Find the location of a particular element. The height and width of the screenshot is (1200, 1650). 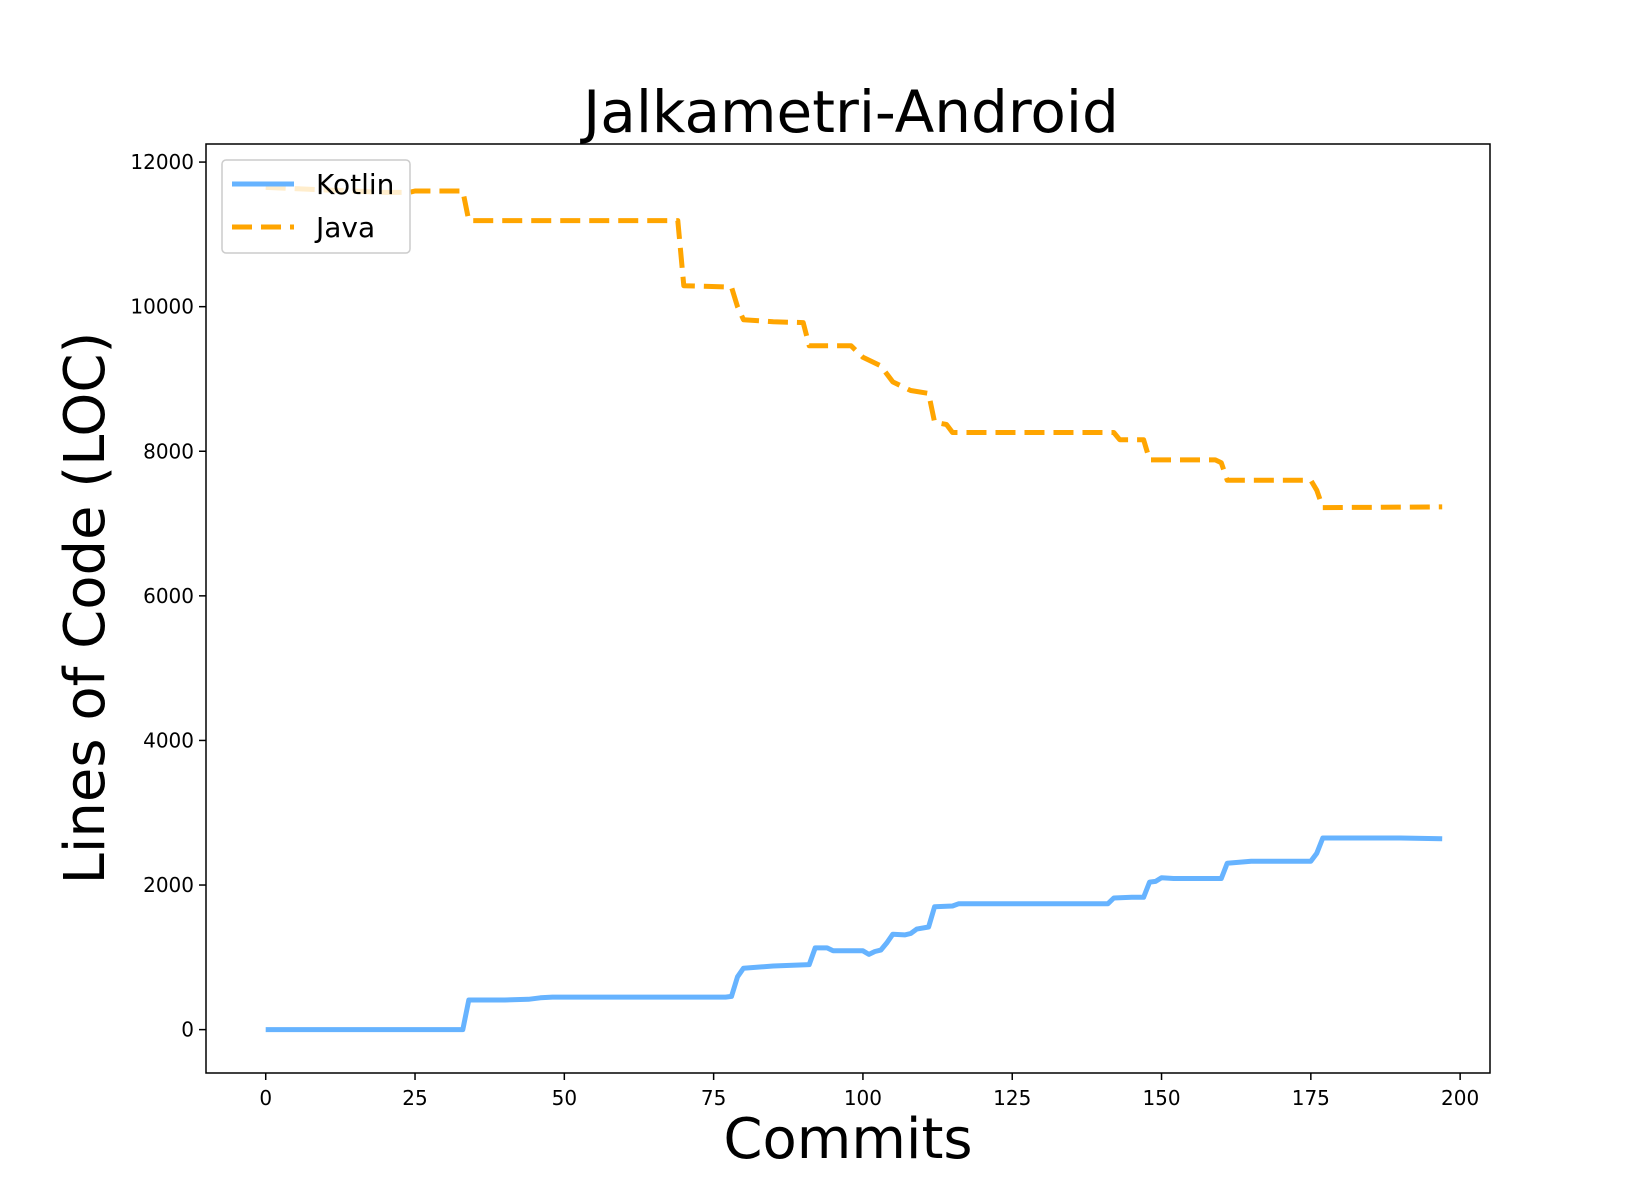

x-tick-label: 175 is located at coordinates (1311, 1098).